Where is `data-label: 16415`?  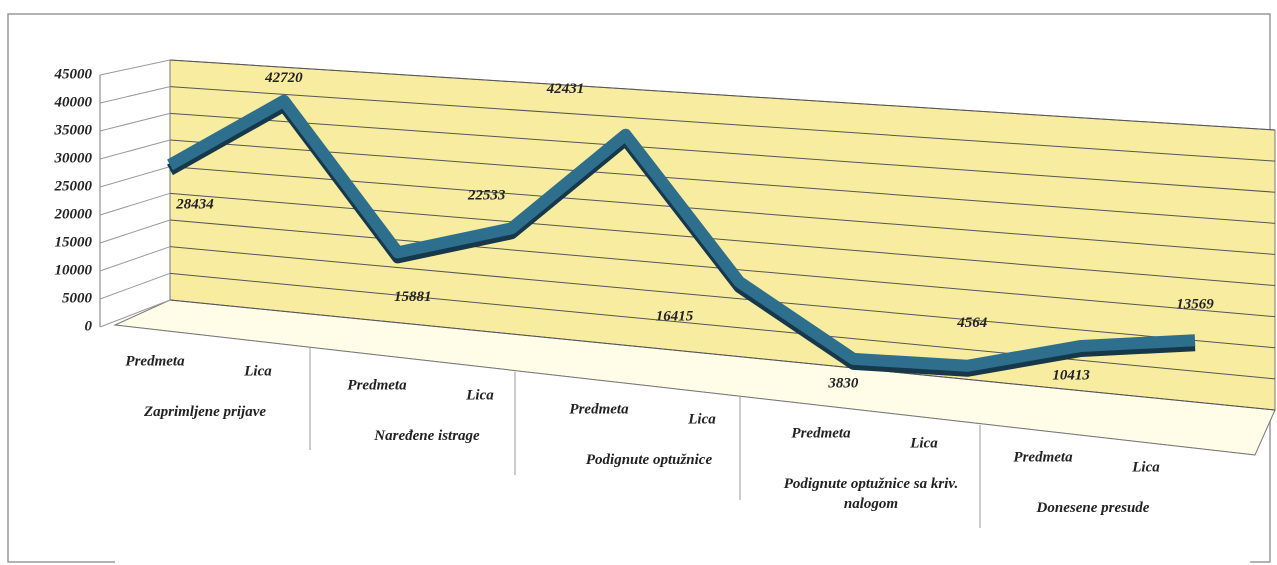 data-label: 16415 is located at coordinates (675, 316).